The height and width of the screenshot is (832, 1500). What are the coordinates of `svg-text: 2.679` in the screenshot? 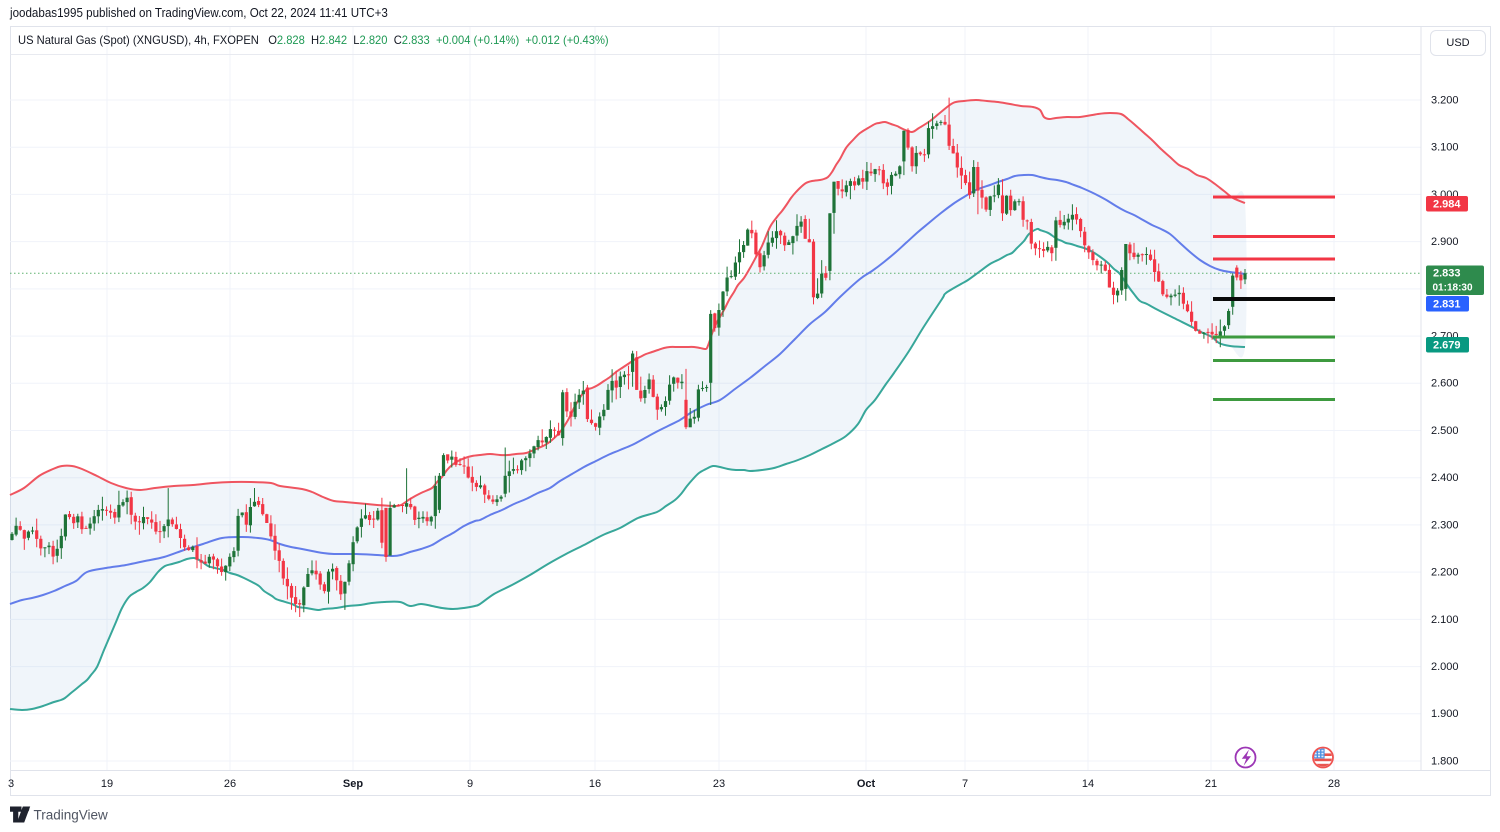 It's located at (1447, 345).